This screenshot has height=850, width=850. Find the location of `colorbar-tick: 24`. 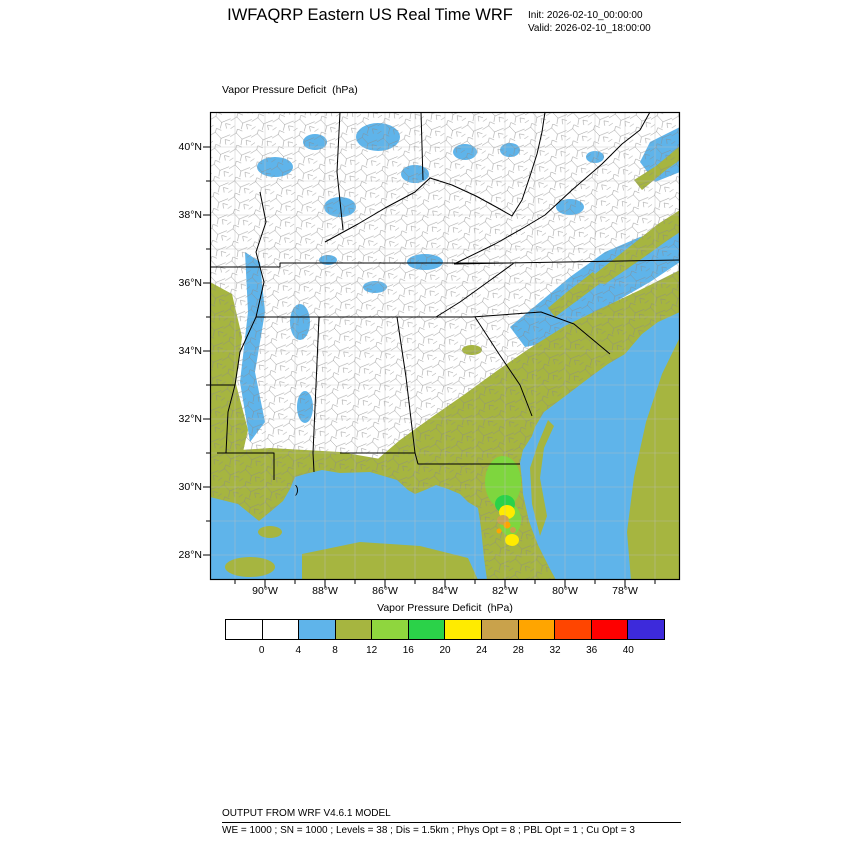

colorbar-tick: 24 is located at coordinates (482, 650).